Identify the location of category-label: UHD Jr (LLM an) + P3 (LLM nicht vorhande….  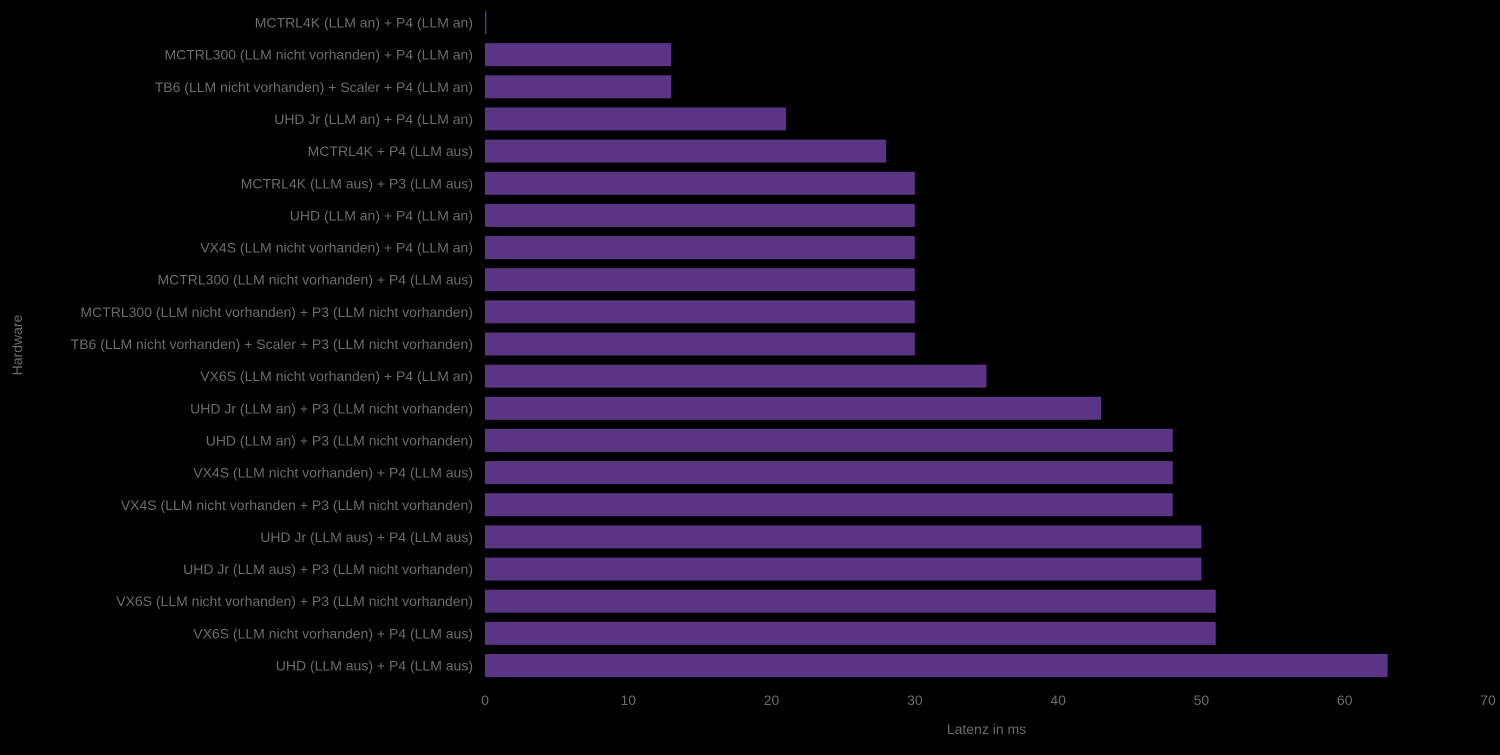
(331, 408).